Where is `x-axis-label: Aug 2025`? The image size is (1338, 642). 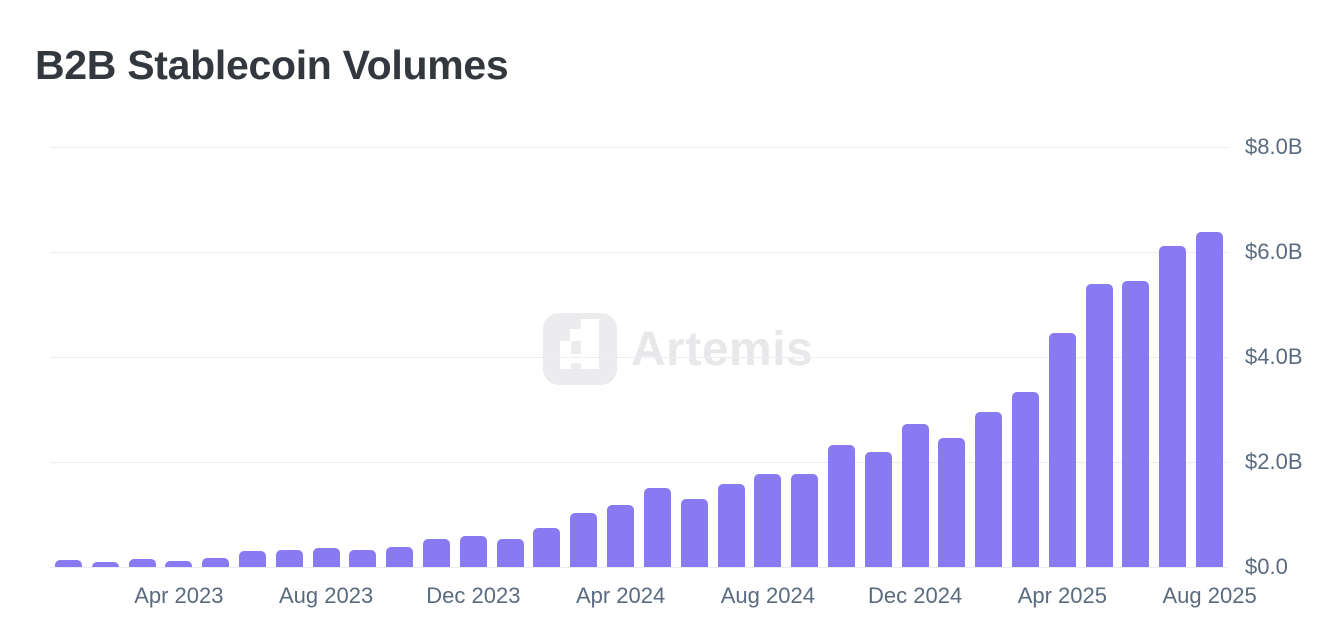
x-axis-label: Aug 2025 is located at coordinates (1209, 595).